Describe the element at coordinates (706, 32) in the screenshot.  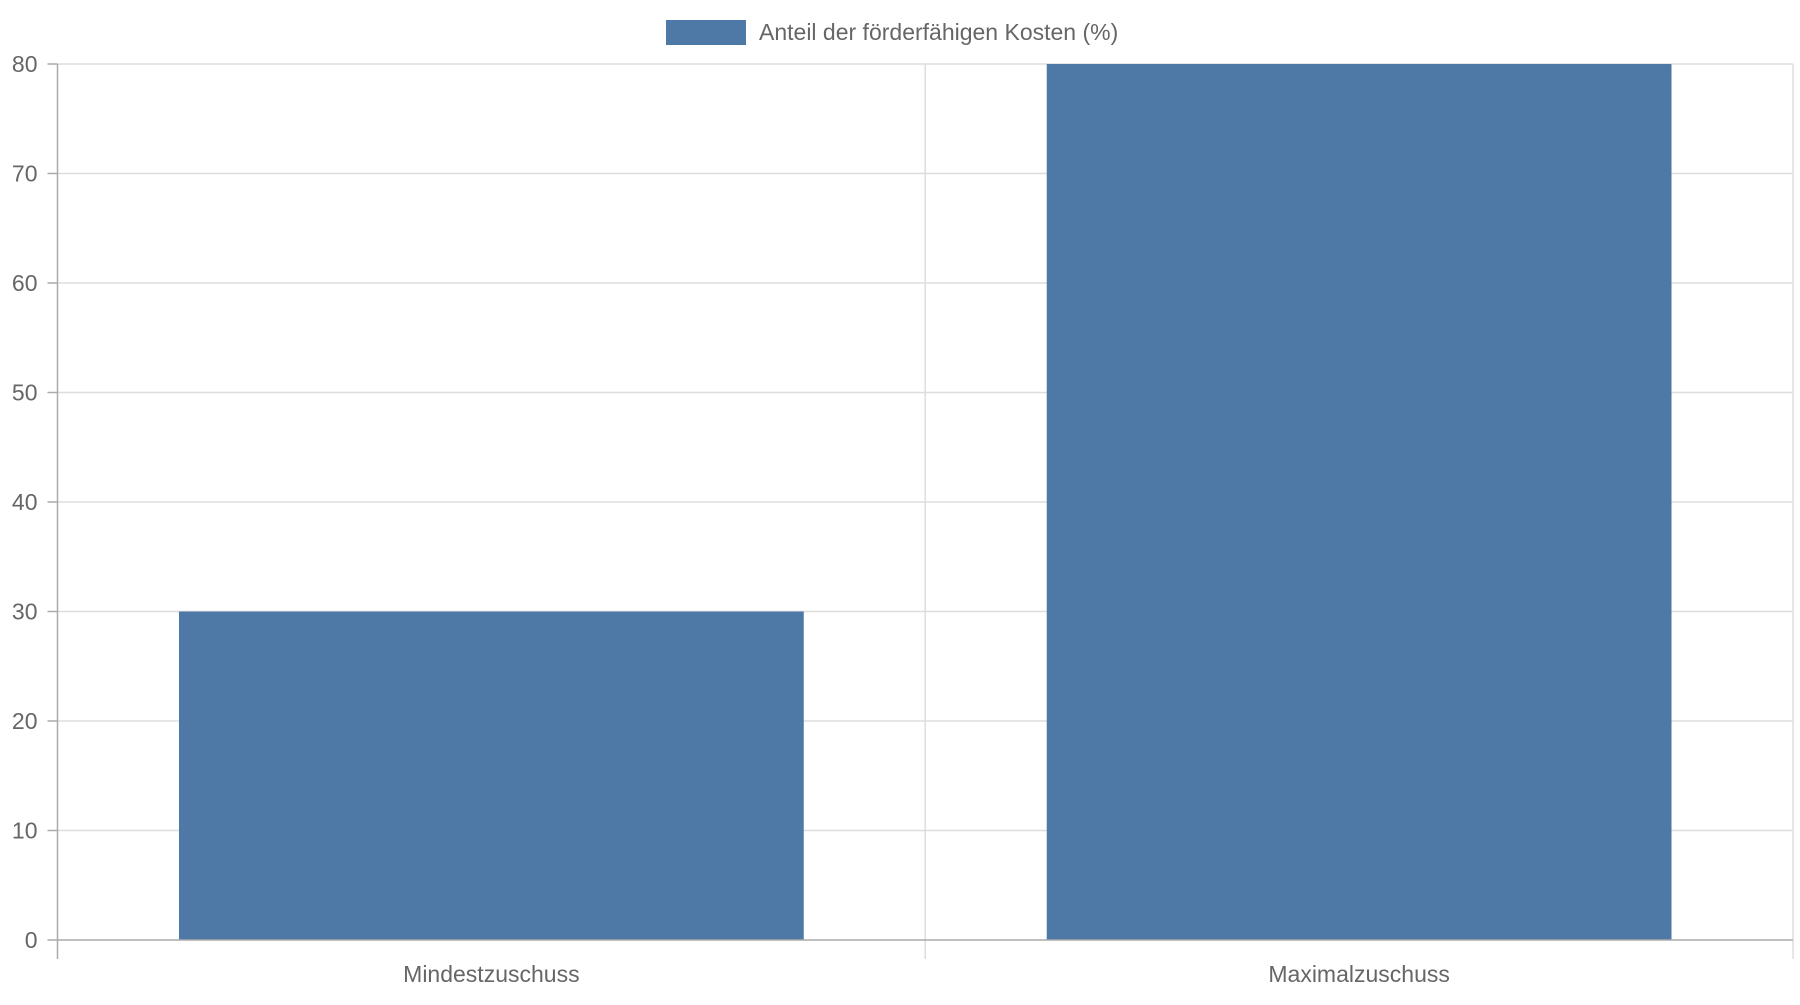
I see `legend-swatch` at that location.